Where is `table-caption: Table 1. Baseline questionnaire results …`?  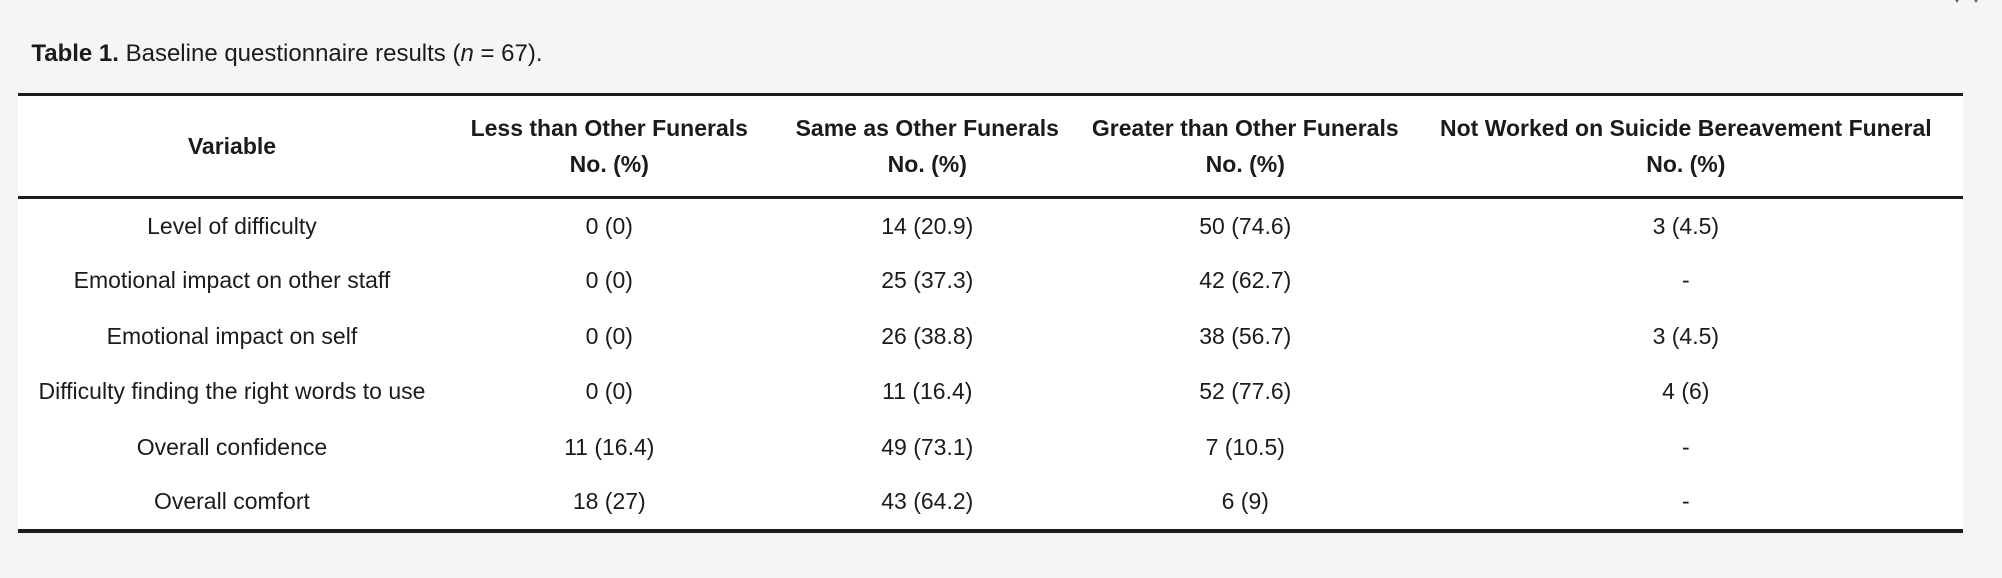 table-caption: Table 1. Baseline questionnaire results … is located at coordinates (280, 39).